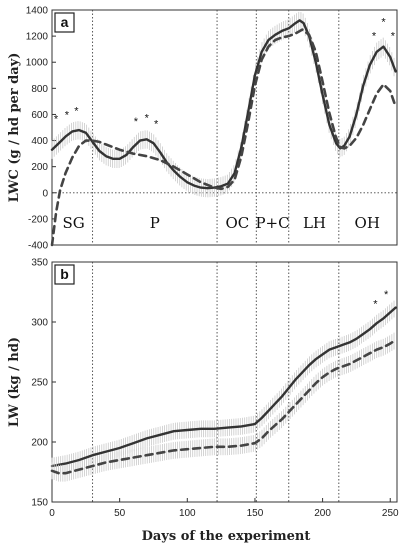 The width and height of the screenshot is (404, 550). What do you see at coordinates (39, 141) in the screenshot?
I see `y-tick-label: 400` at bounding box center [39, 141].